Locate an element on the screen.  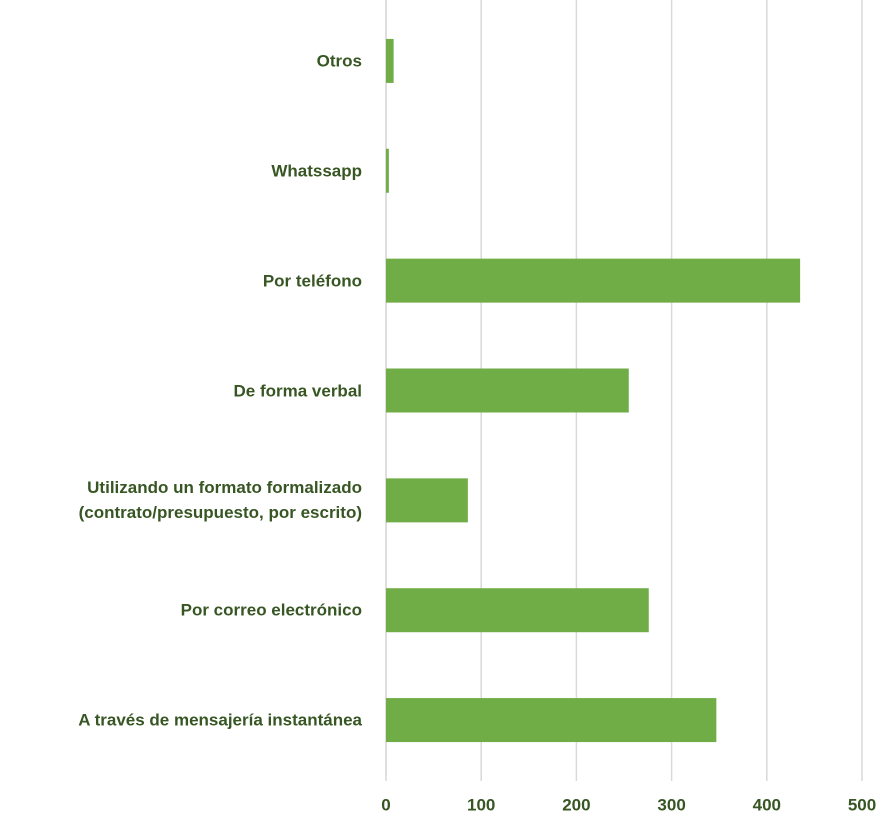
category-label: Whatssapp is located at coordinates (316, 171).